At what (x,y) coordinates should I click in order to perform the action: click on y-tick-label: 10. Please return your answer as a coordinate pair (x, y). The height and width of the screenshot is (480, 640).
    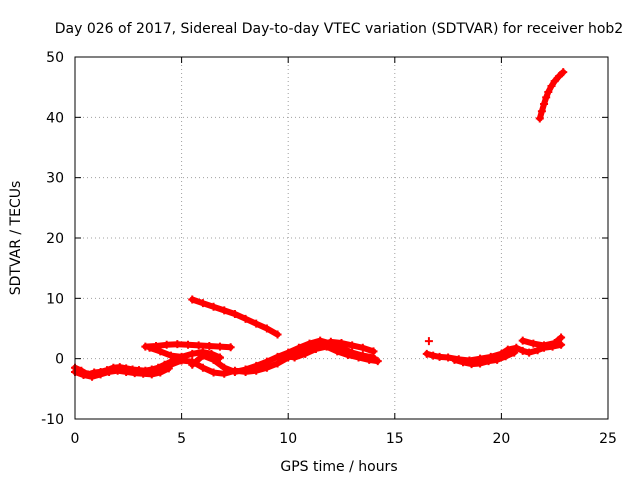
    Looking at the image, I should click on (55, 299).